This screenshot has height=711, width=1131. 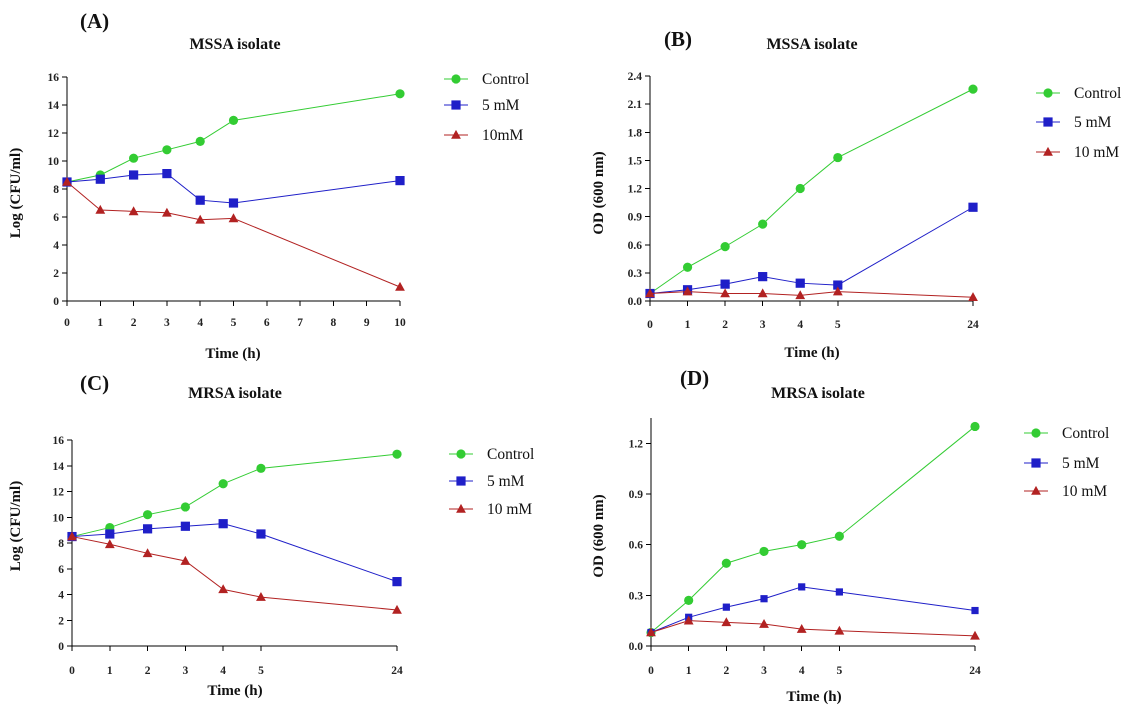 I want to click on x-tick-label: 4, so click(x=802, y=671).